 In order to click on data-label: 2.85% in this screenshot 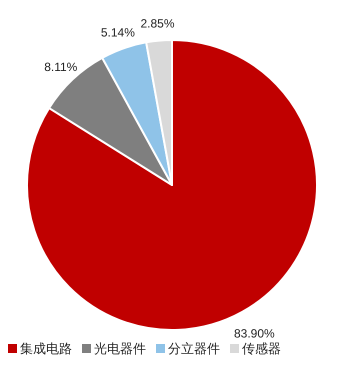, I will do `click(157, 23)`.